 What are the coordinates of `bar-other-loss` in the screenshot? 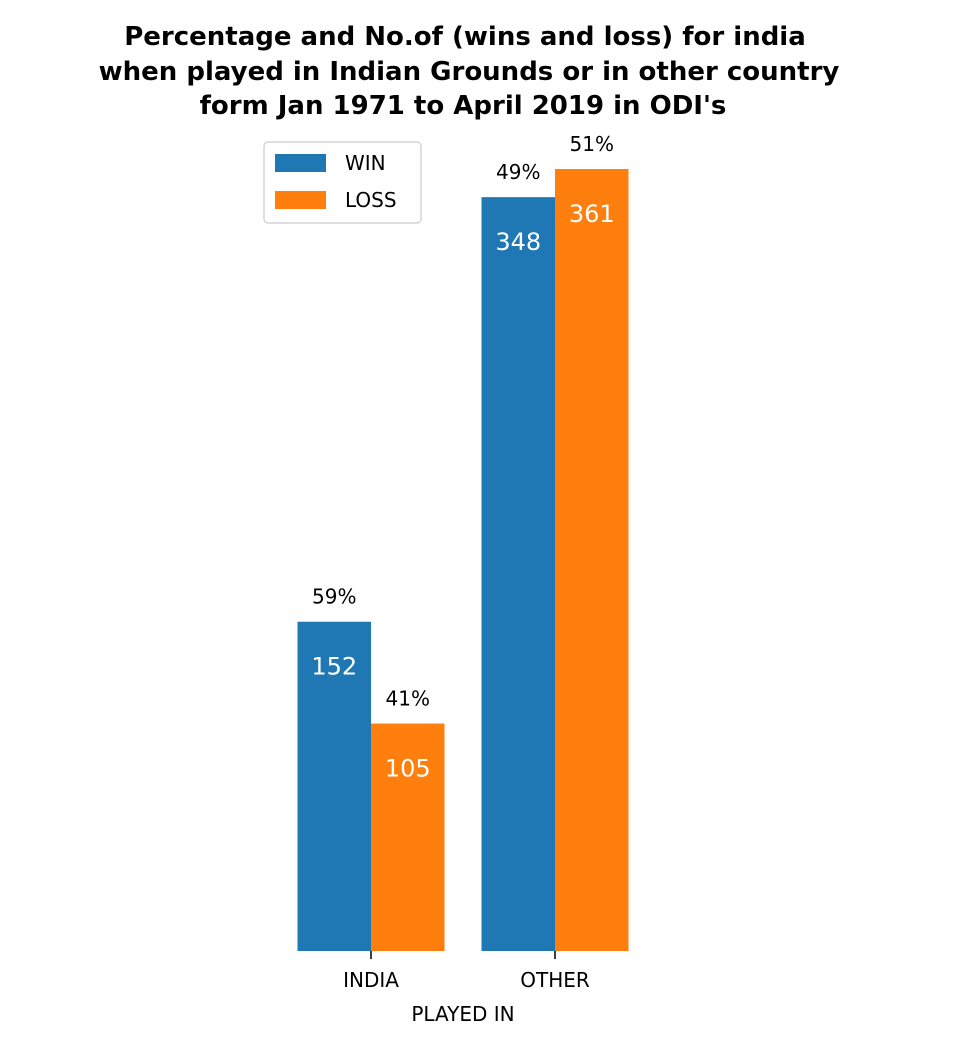 It's located at (592, 560).